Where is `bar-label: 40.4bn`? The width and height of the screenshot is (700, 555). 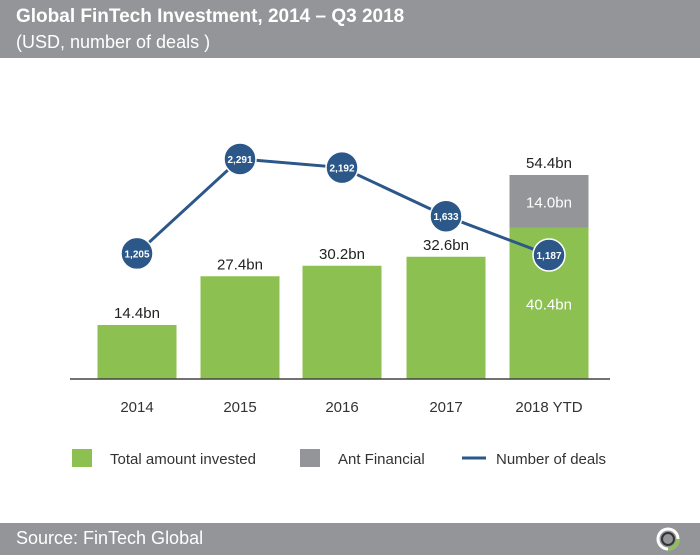
bar-label: 40.4bn is located at coordinates (549, 304).